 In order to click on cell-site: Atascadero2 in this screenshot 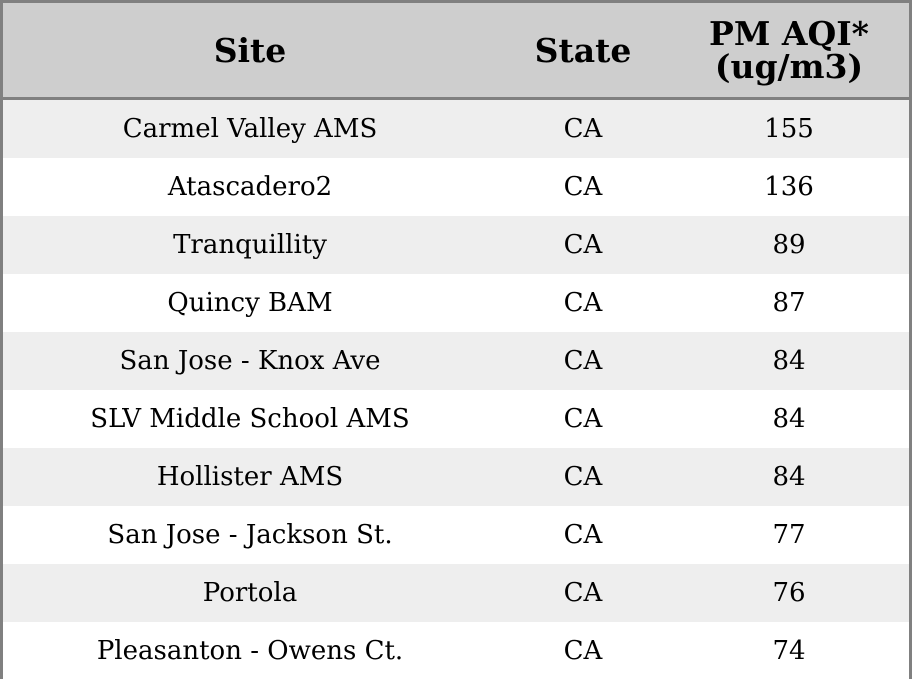, I will do `click(250, 187)`.